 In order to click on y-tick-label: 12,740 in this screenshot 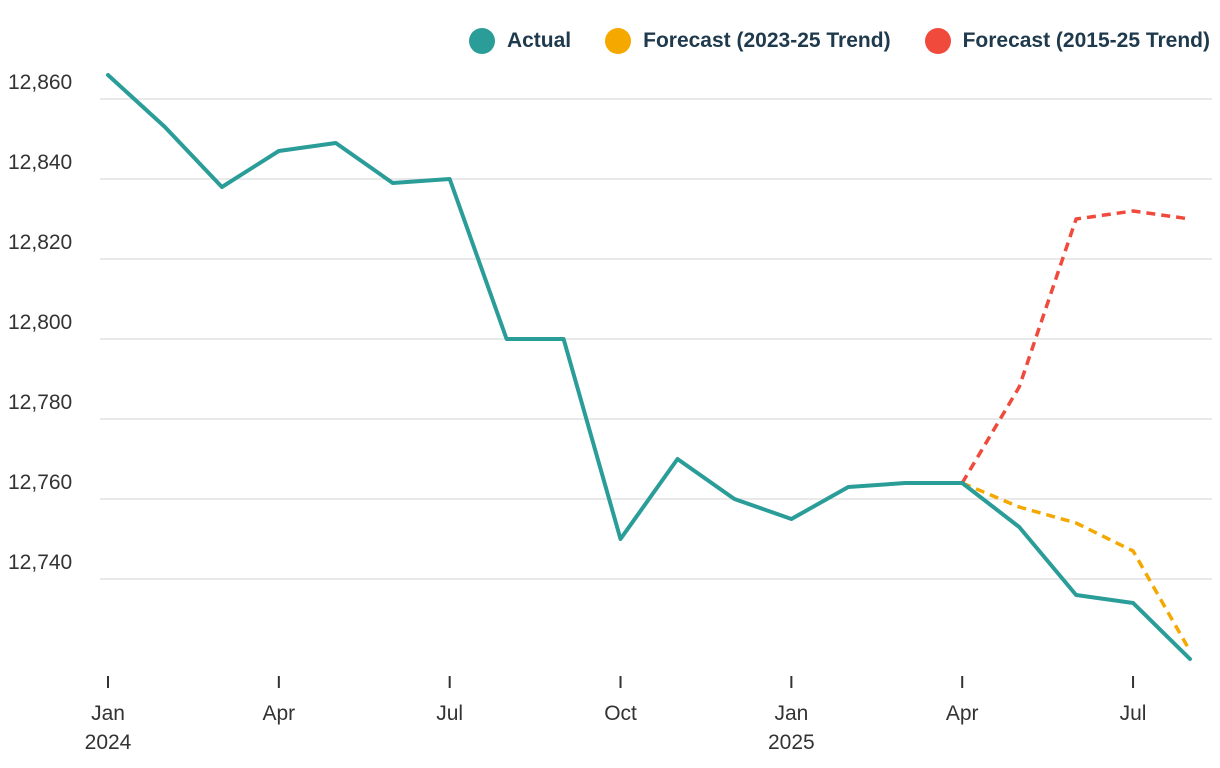, I will do `click(40, 562)`.